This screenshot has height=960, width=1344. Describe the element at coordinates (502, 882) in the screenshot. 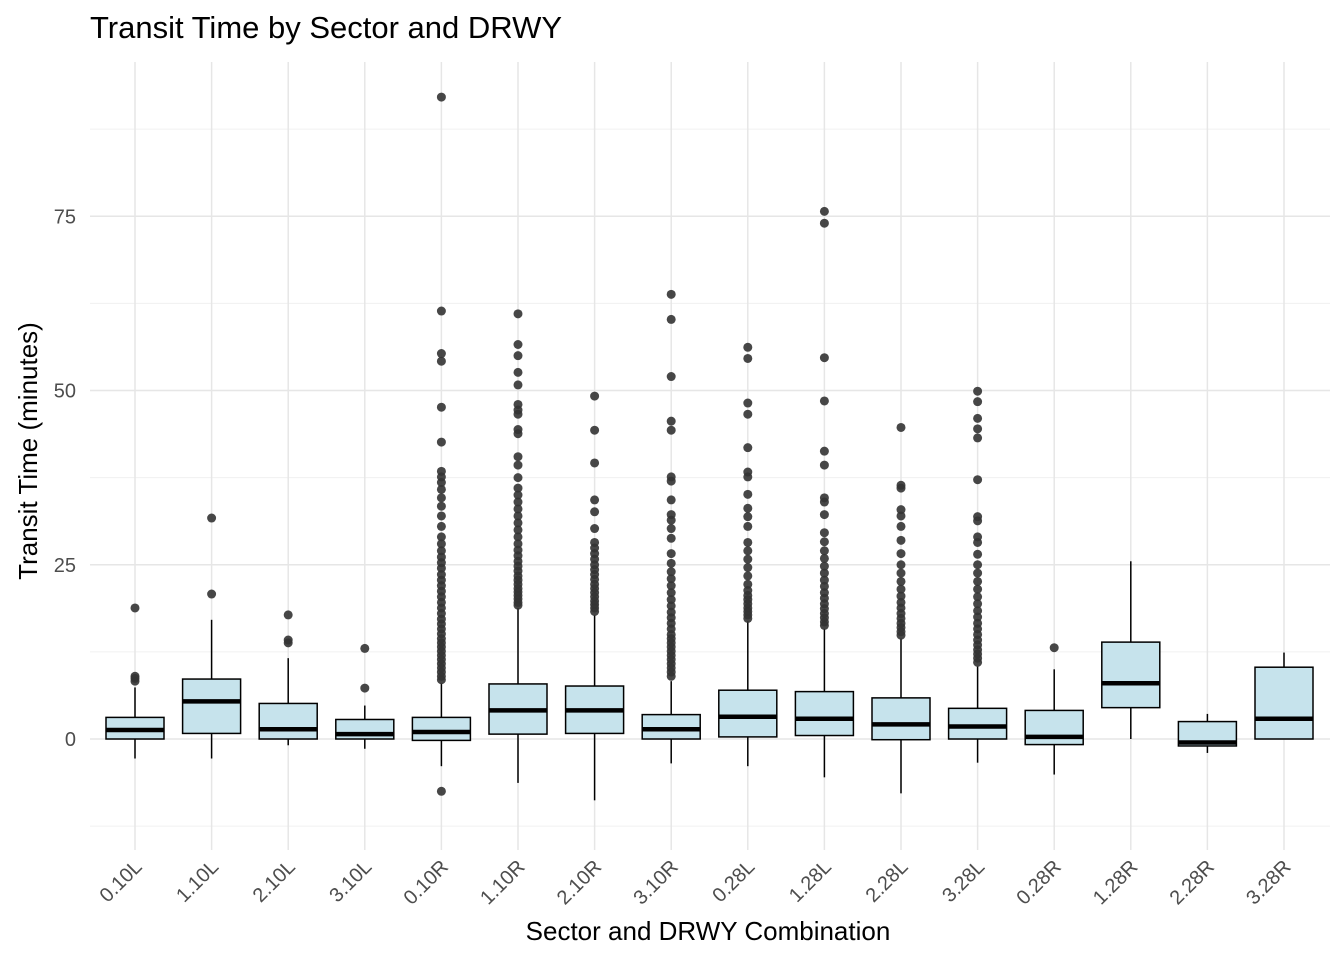

I see `x-tick-label: 1.10R` at that location.